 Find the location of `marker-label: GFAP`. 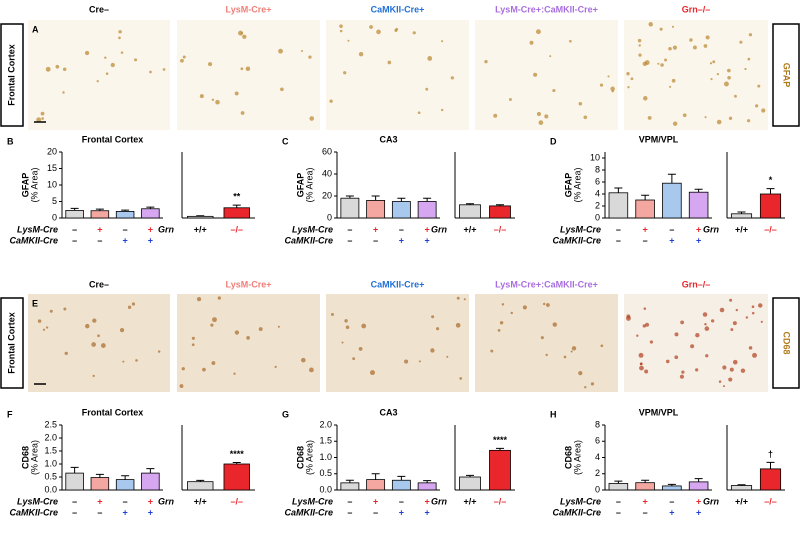

marker-label: GFAP is located at coordinates (787, 75).